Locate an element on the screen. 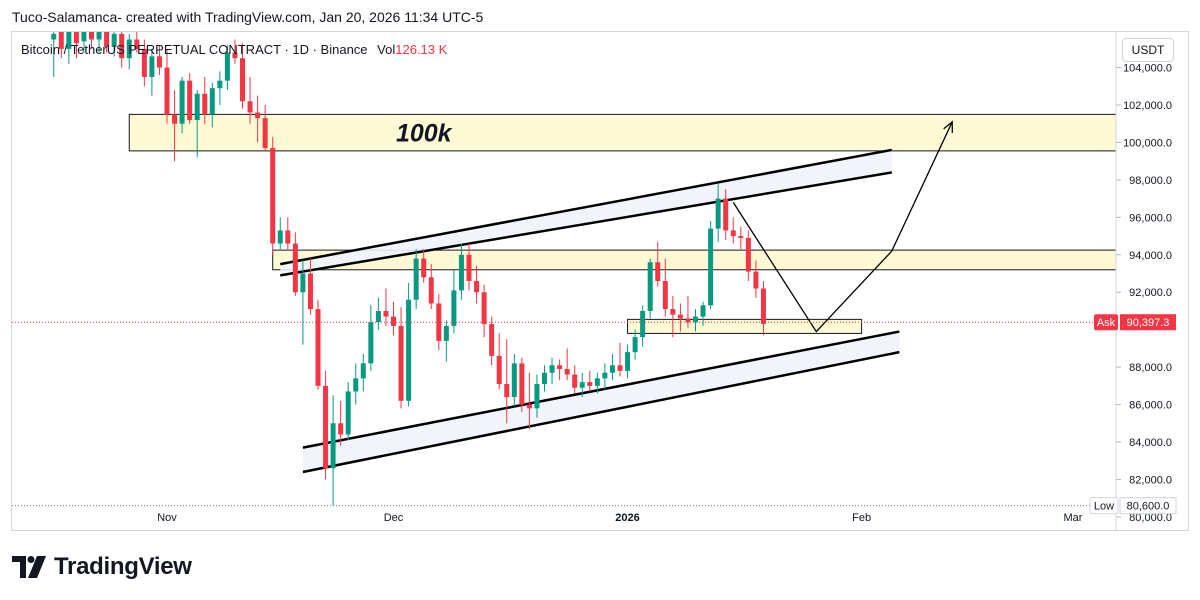  y-tick-label: 104,000.0 is located at coordinates (1147, 69).